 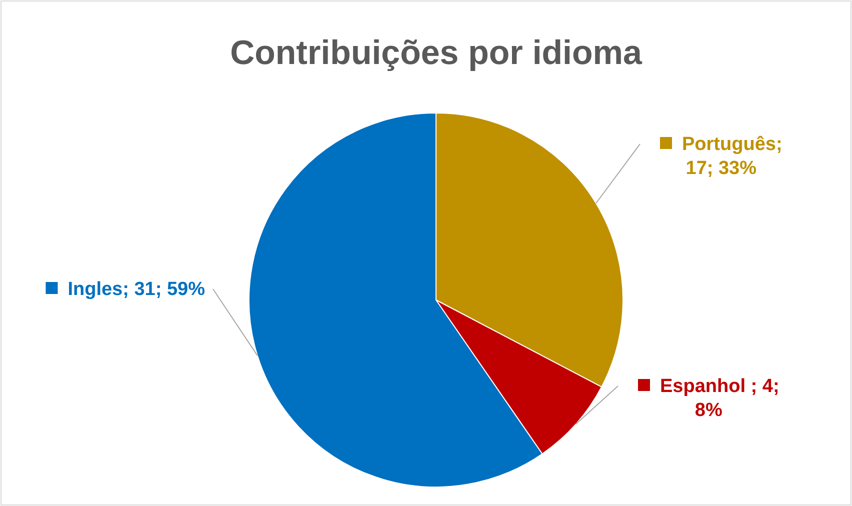 I want to click on legend-label: Espanhol ; 4; 8%, so click(x=720, y=398).